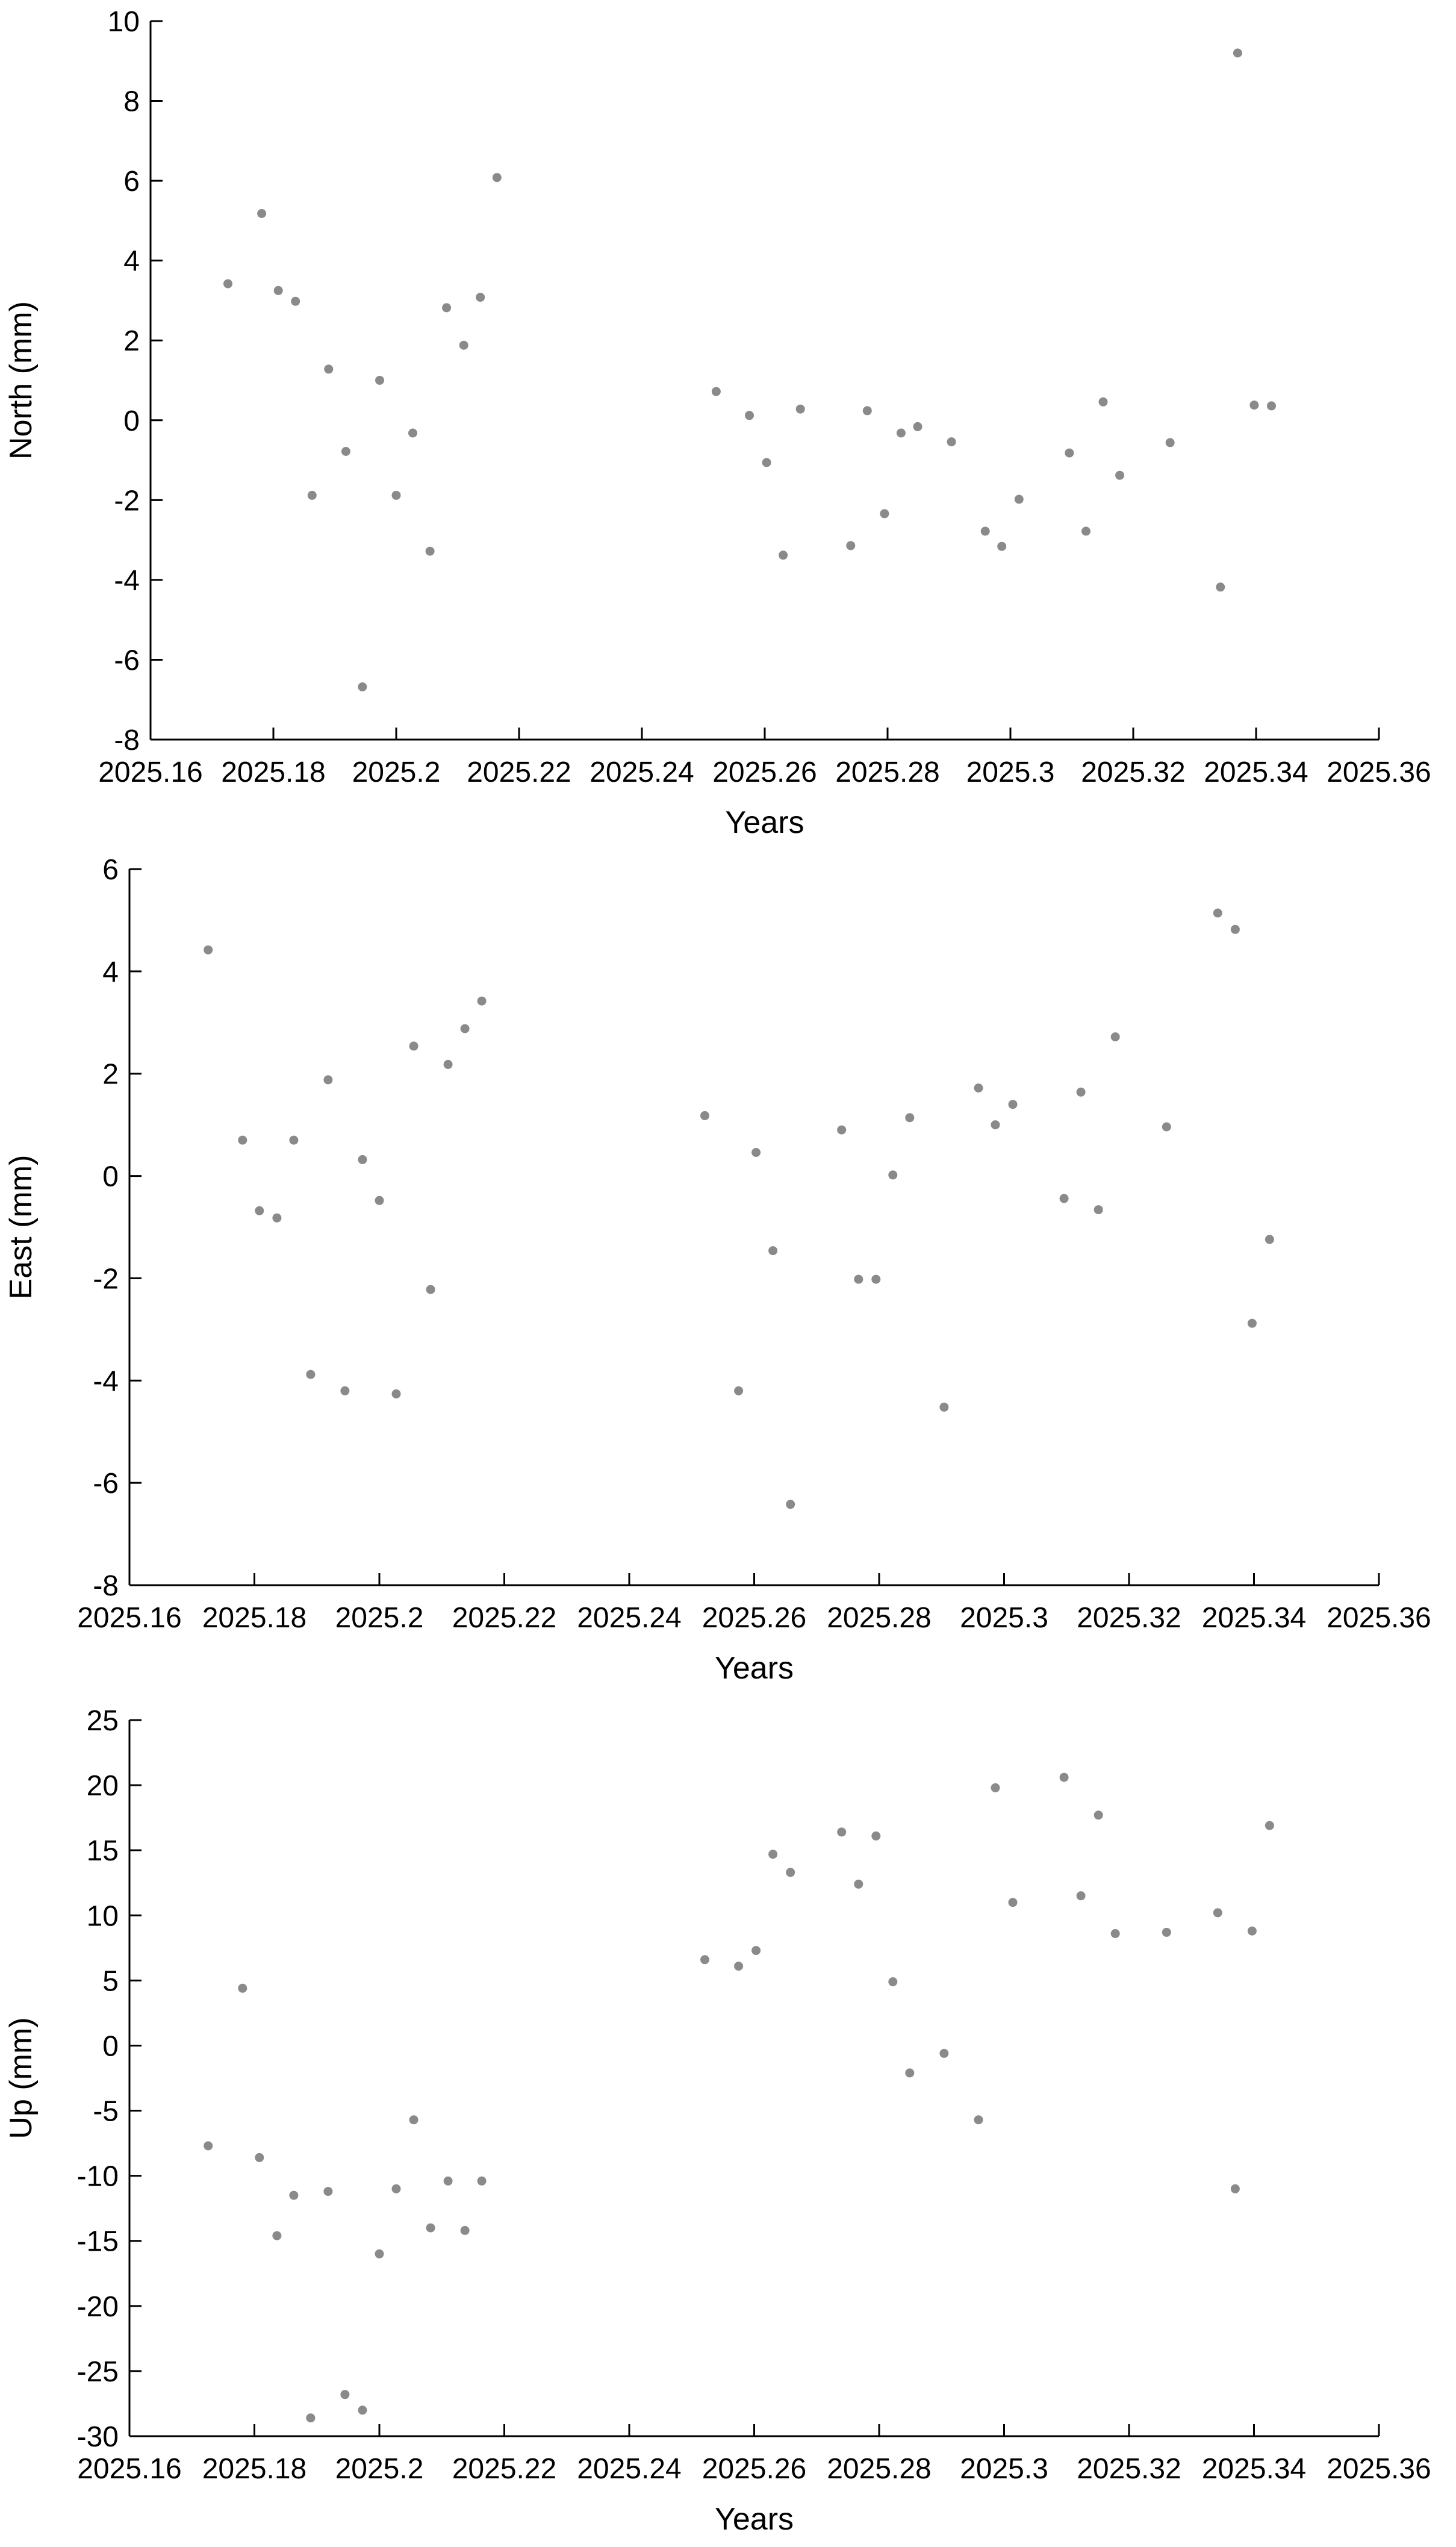 This screenshot has height=2547, width=1456. I want to click on x-axis-label: Years, so click(755, 1669).